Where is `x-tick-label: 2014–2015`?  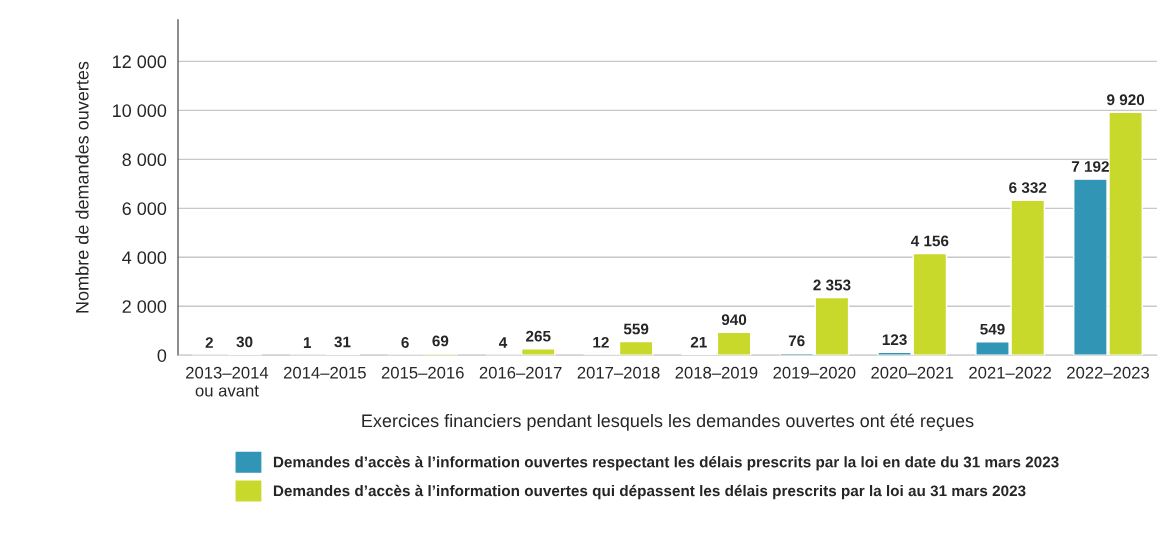
x-tick-label: 2014–2015 is located at coordinates (324, 372).